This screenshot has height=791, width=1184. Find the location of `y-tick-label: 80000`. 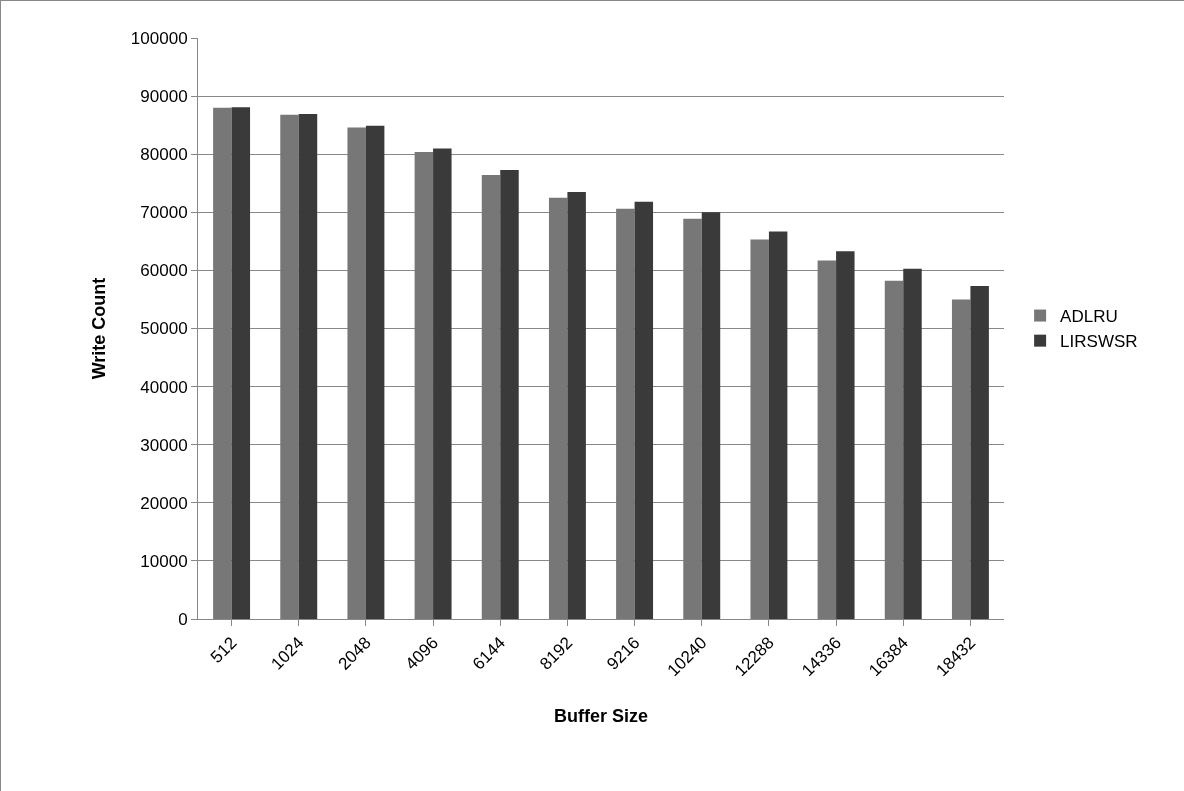

y-tick-label: 80000 is located at coordinates (164, 155).